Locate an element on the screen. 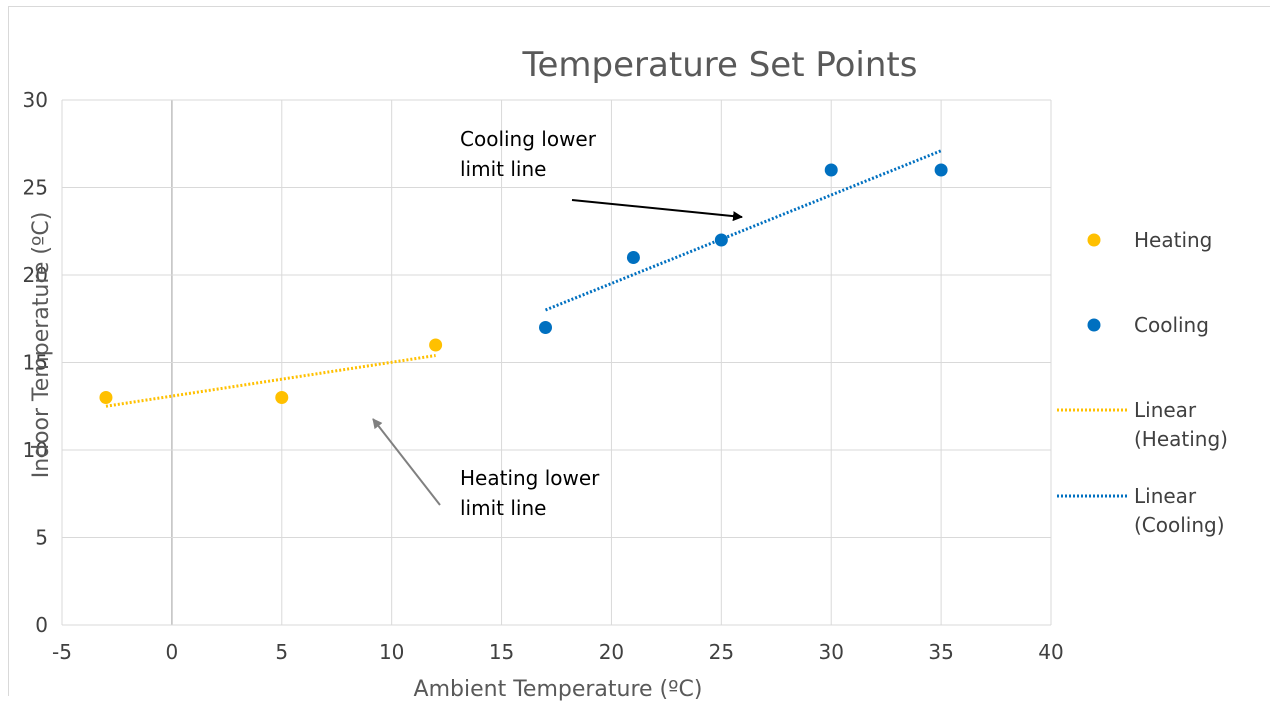 The height and width of the screenshot is (702, 1271). x-tick-label: 15 is located at coordinates (501, 652).